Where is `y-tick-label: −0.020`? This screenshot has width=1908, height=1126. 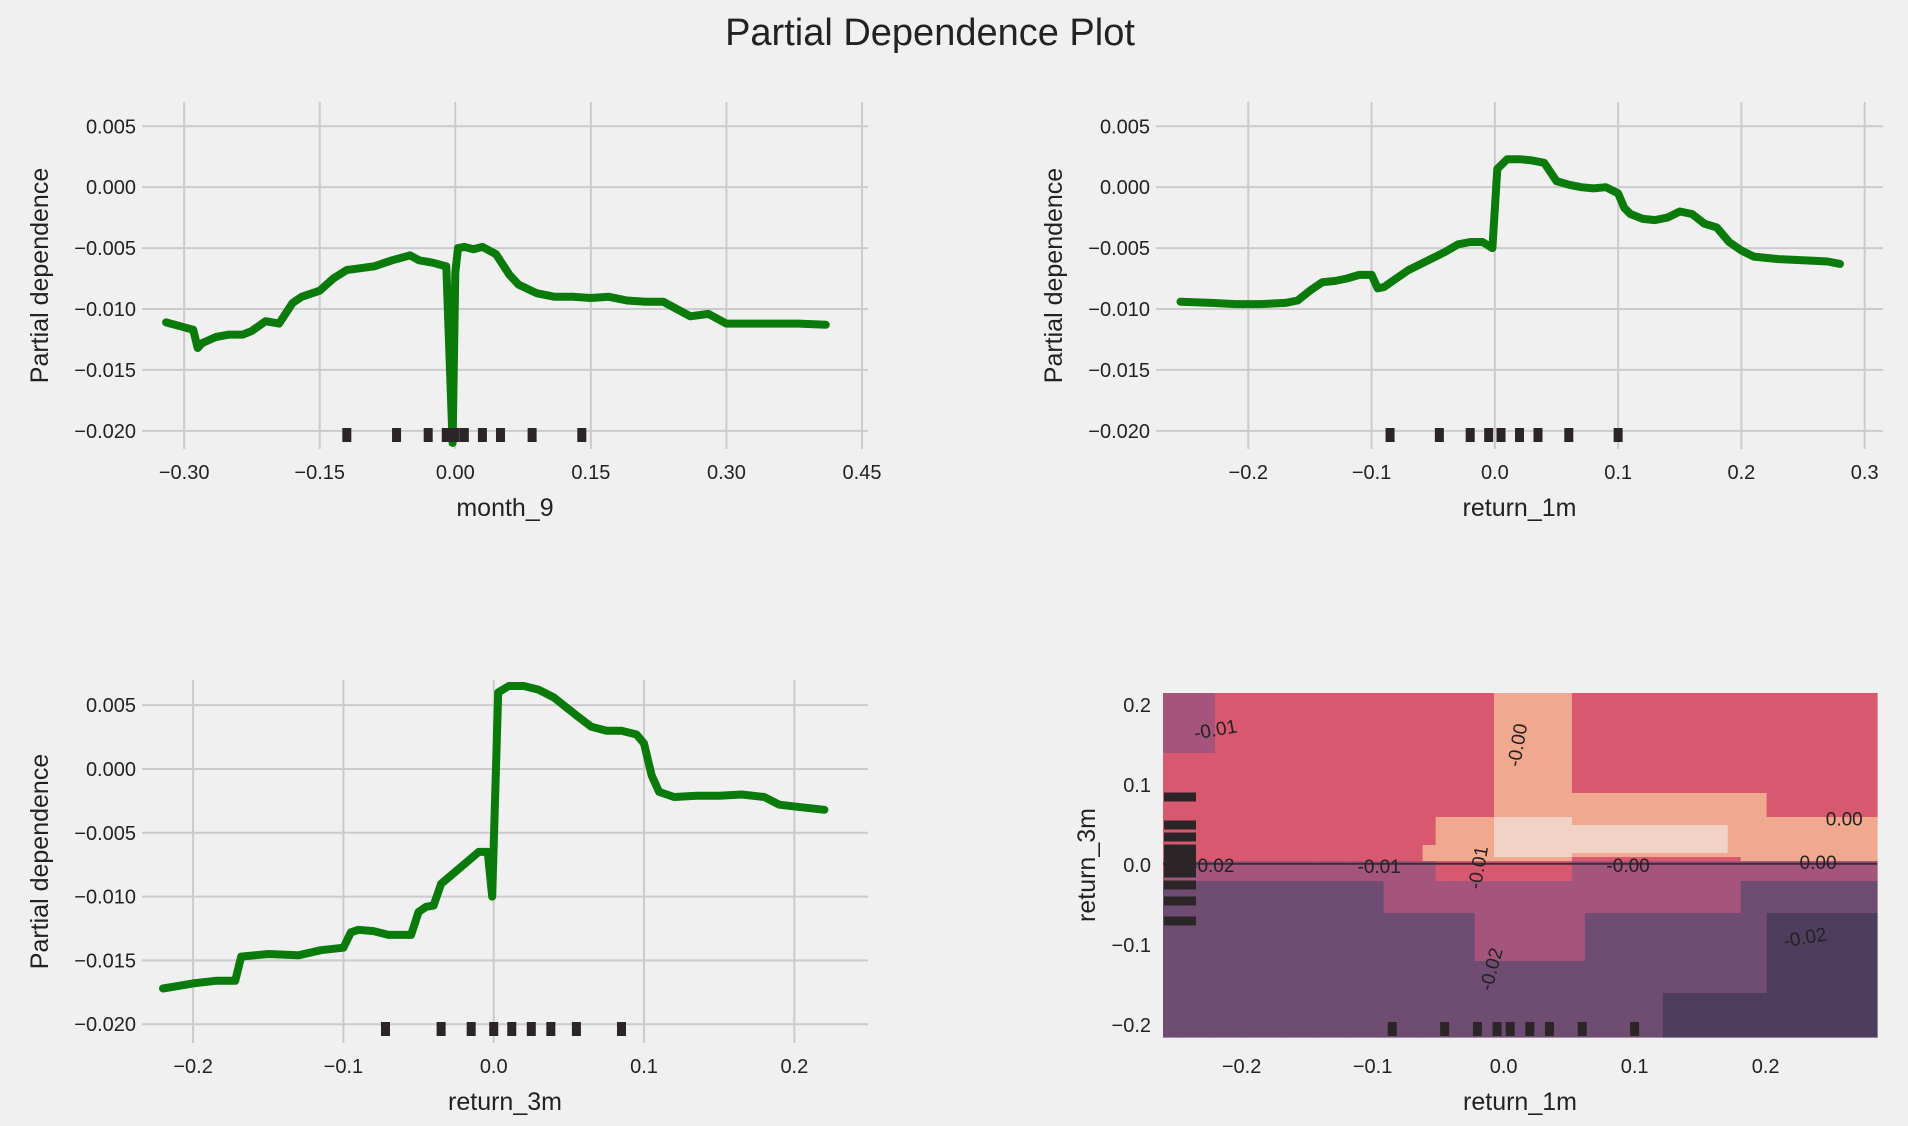 y-tick-label: −0.020 is located at coordinates (1119, 432).